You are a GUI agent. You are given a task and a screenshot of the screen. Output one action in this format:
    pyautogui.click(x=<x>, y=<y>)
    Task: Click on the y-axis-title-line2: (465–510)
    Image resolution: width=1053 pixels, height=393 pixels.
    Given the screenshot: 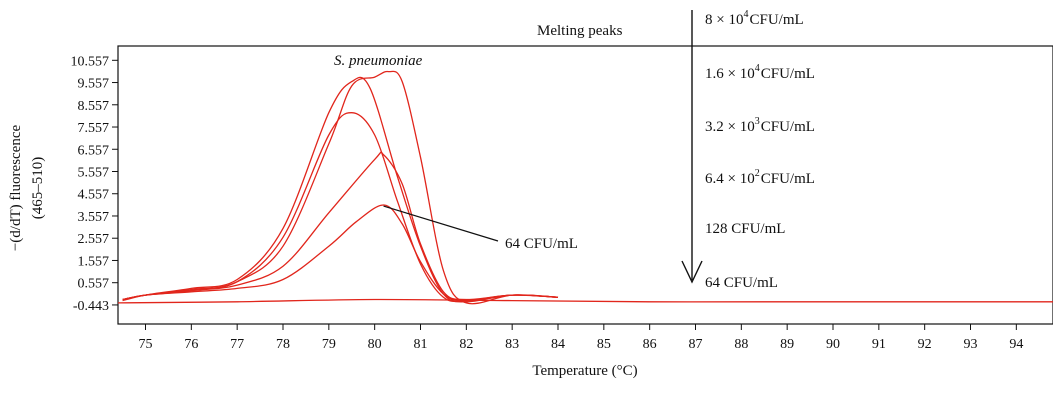 What is the action you would take?
    pyautogui.click(x=38, y=188)
    